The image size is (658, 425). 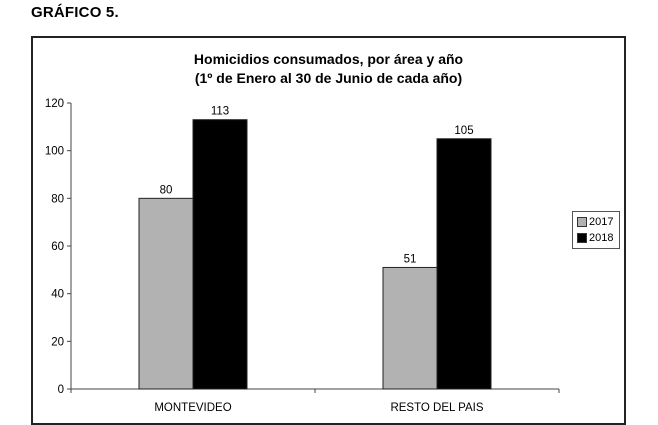 What do you see at coordinates (166, 190) in the screenshot?
I see `data-label: 80` at bounding box center [166, 190].